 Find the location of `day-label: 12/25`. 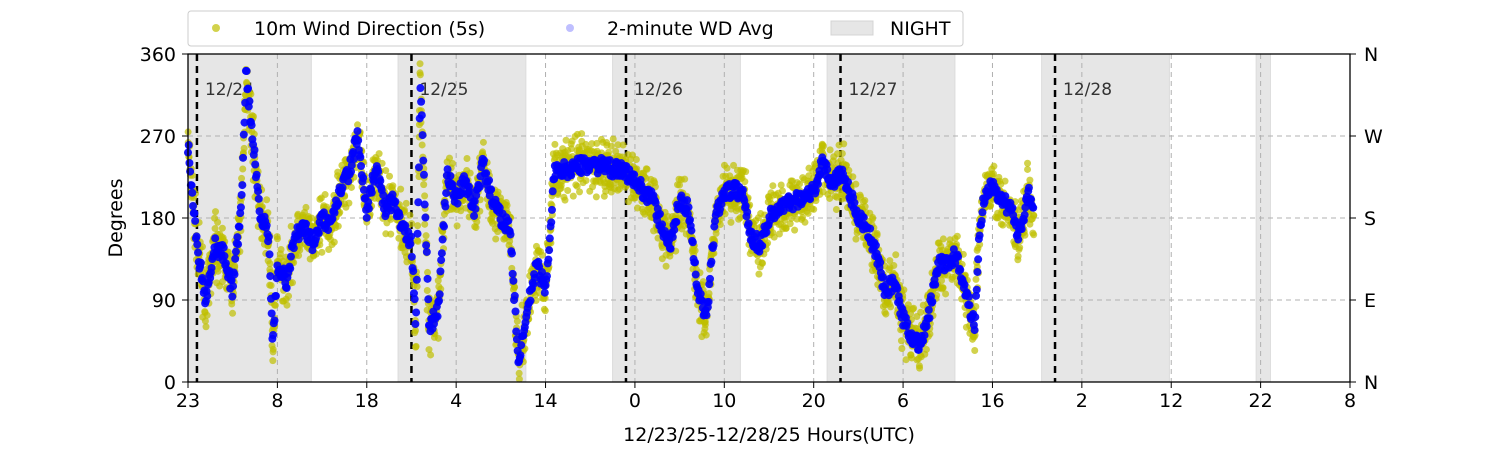

day-label: 12/25 is located at coordinates (443, 90).